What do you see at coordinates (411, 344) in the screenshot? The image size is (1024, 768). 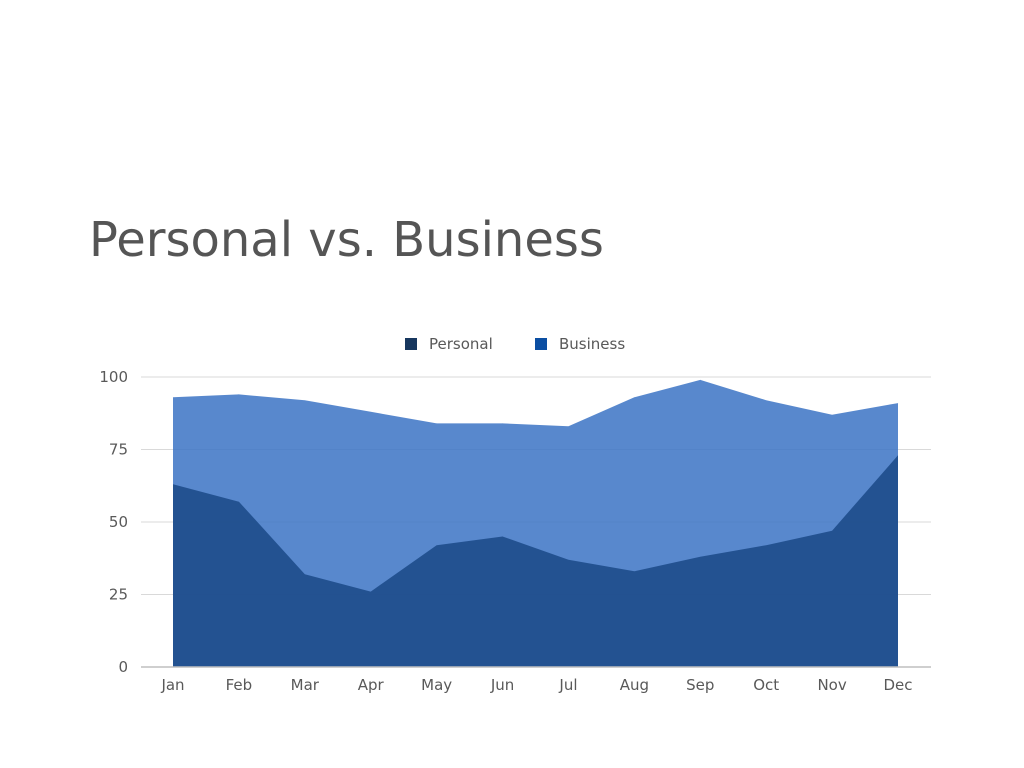 I see `legend-swatch-personal` at bounding box center [411, 344].